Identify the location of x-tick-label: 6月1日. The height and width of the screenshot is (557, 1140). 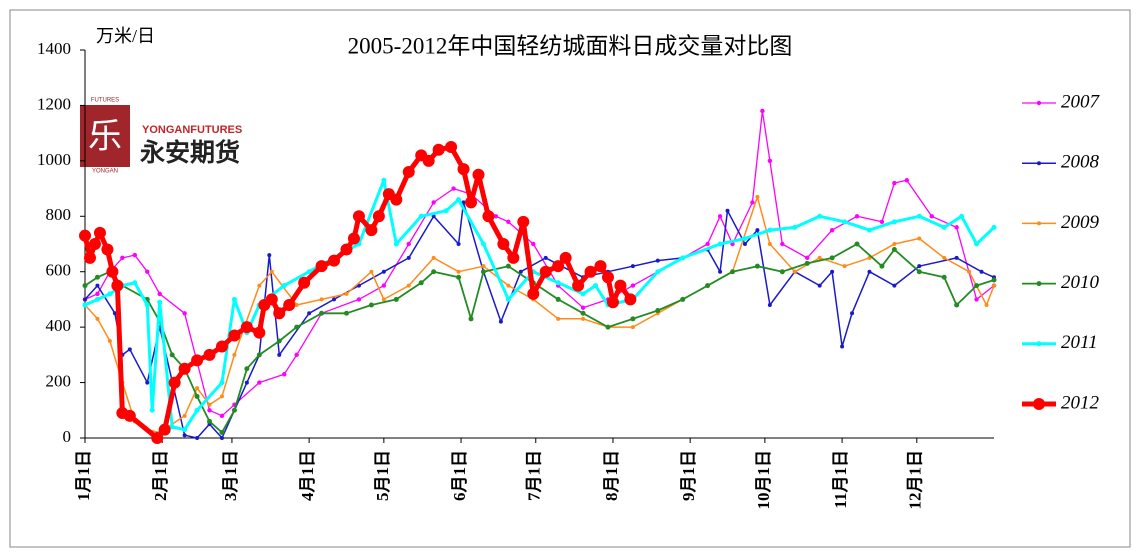
(459, 475).